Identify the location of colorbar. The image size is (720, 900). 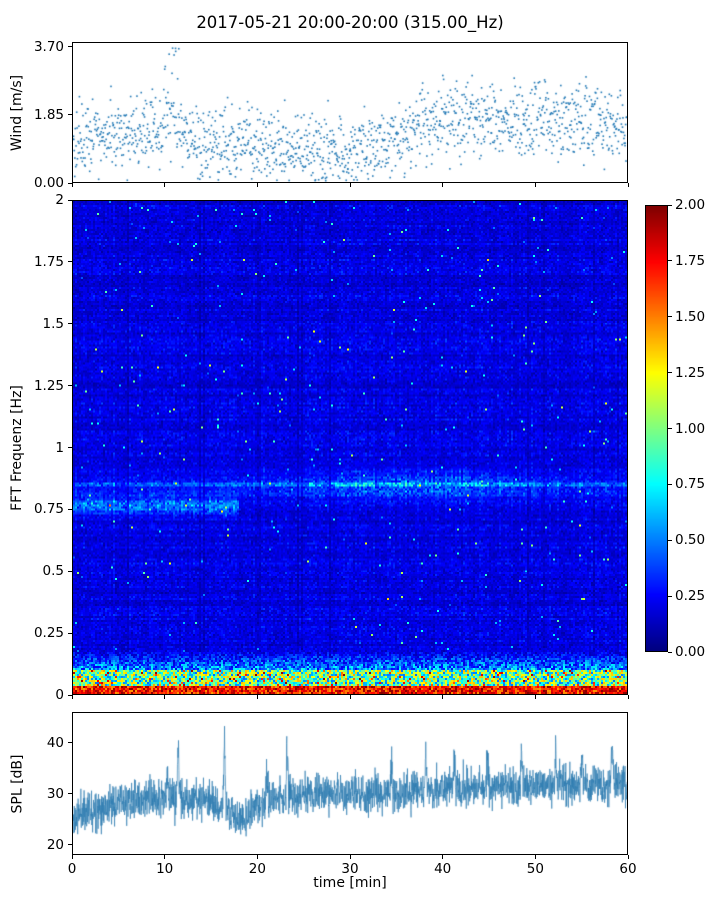
(656, 428).